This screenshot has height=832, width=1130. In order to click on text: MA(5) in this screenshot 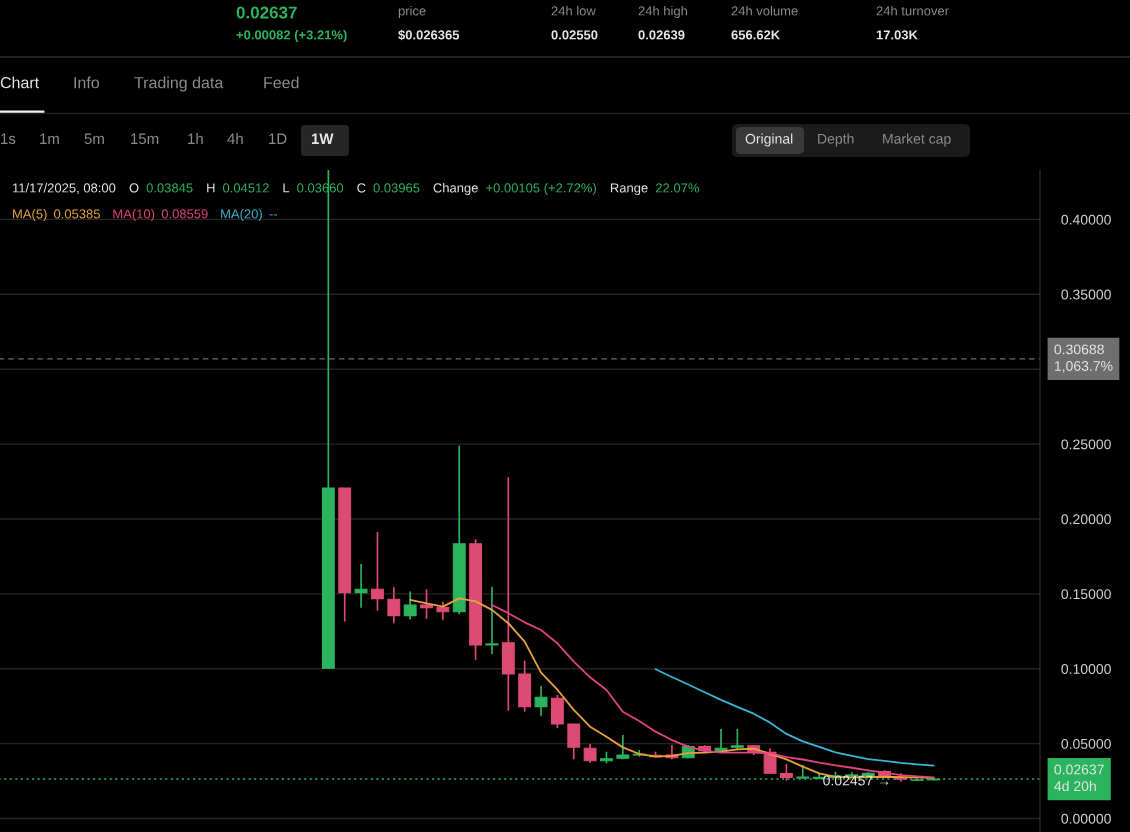, I will do `click(30, 215)`.